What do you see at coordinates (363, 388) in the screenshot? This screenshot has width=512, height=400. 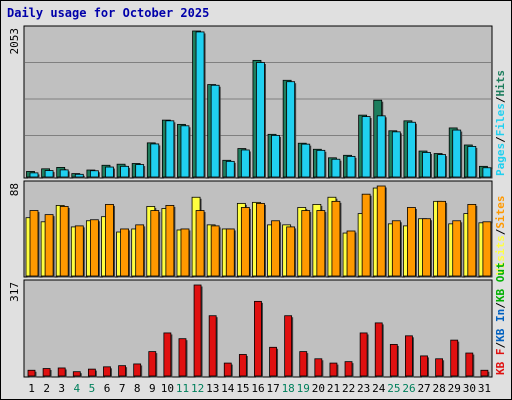 I see `x-tick-label: 23` at bounding box center [363, 388].